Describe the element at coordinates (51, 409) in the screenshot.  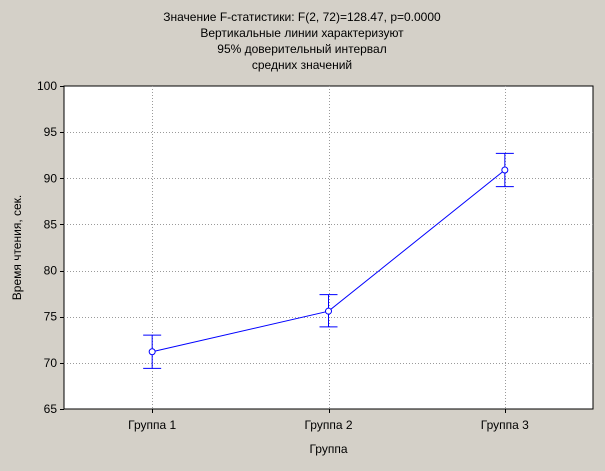
I see `y-tick-label: 65` at that location.